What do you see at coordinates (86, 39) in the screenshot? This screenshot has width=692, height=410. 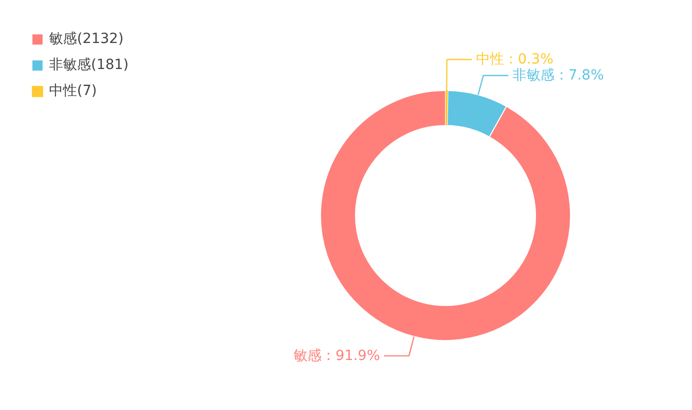 I see `legend-label: 敏感(2132)` at bounding box center [86, 39].